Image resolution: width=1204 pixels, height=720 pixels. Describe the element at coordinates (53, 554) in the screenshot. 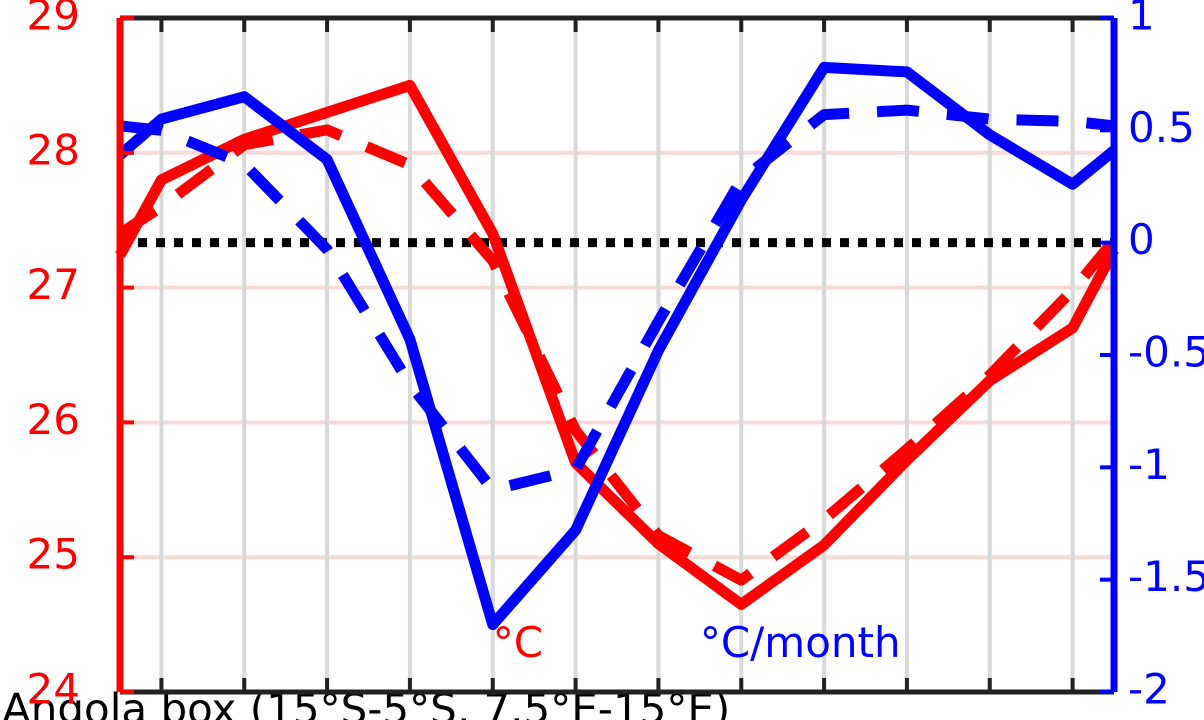

I see `y-tick-label: 25` at that location.